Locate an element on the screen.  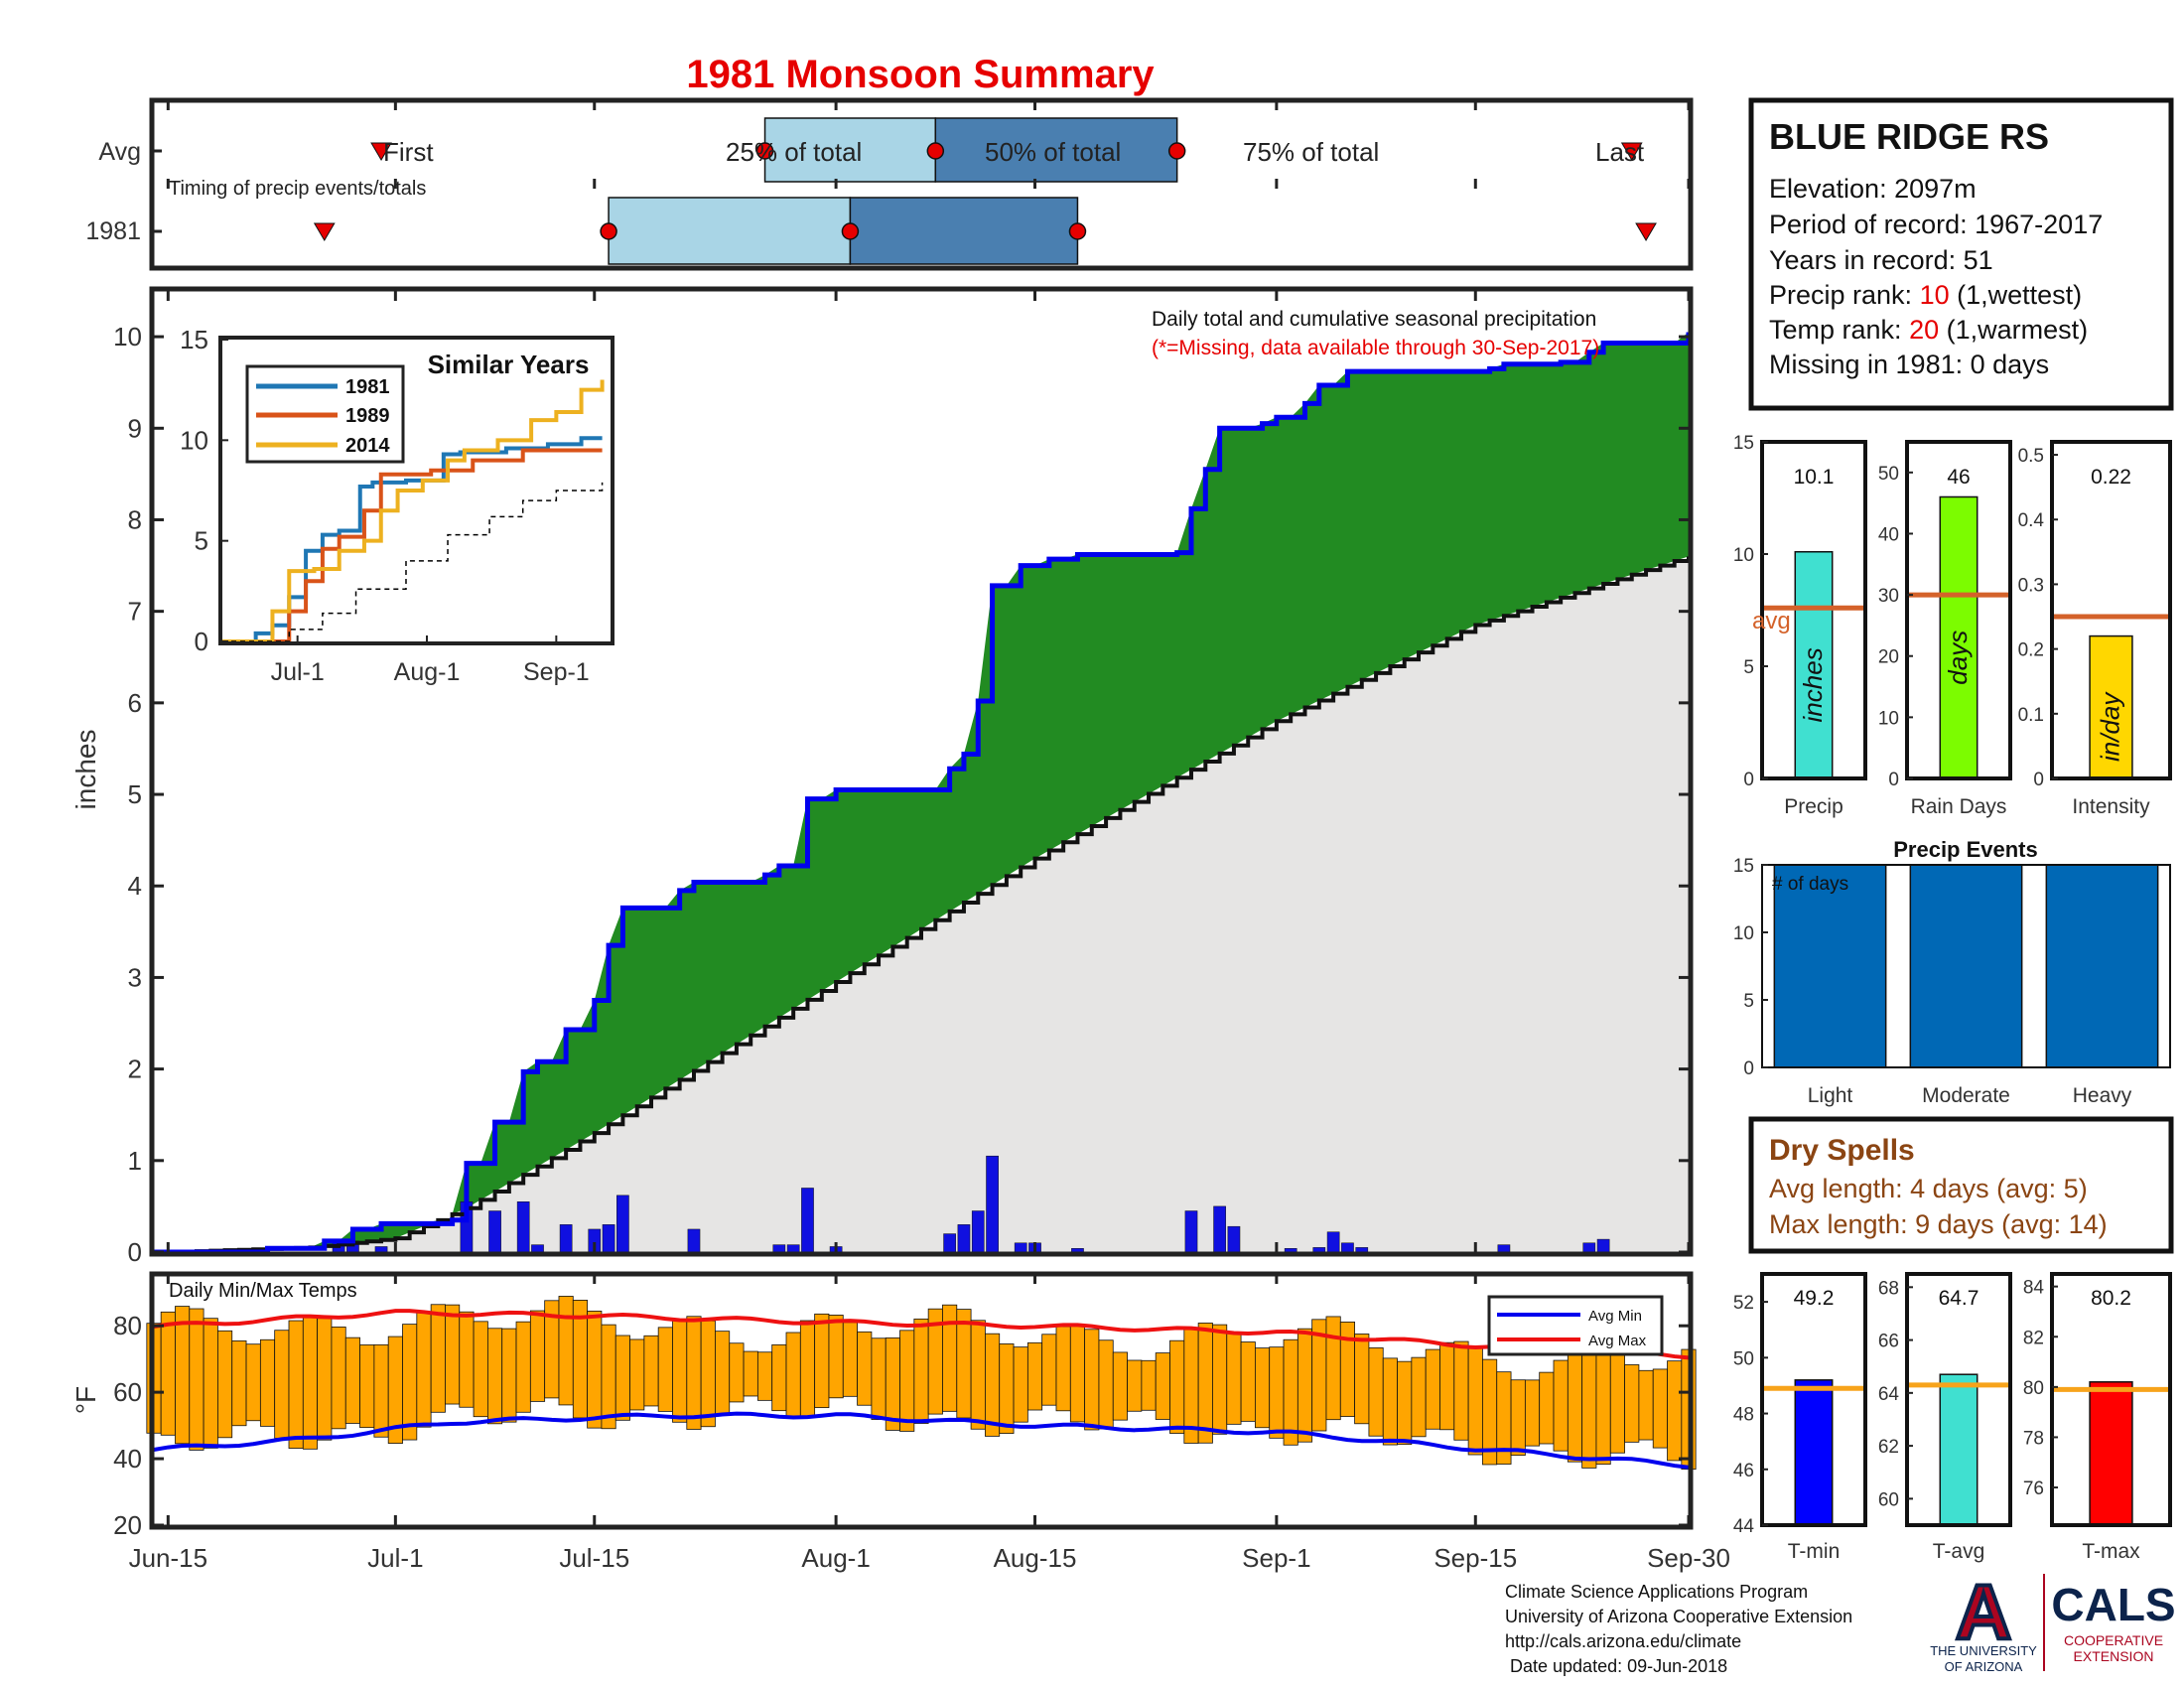
footer-line-1: Climate Science Applications Program is located at coordinates (1656, 1592).